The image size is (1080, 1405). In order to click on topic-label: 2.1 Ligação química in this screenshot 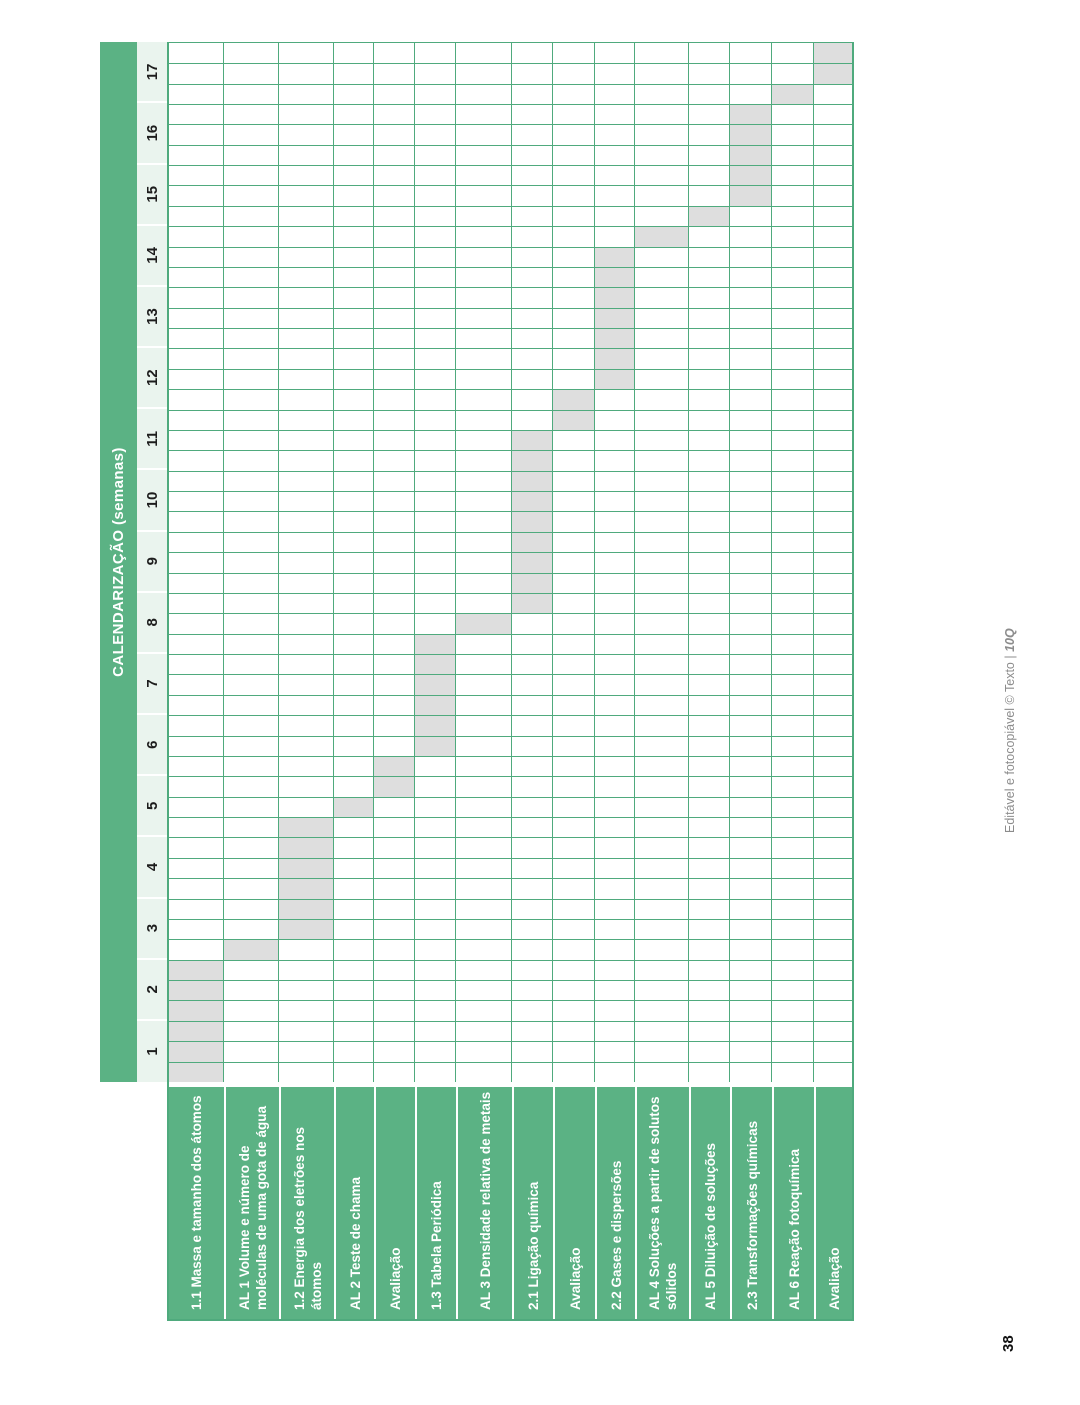, I will do `click(532, 1200)`.